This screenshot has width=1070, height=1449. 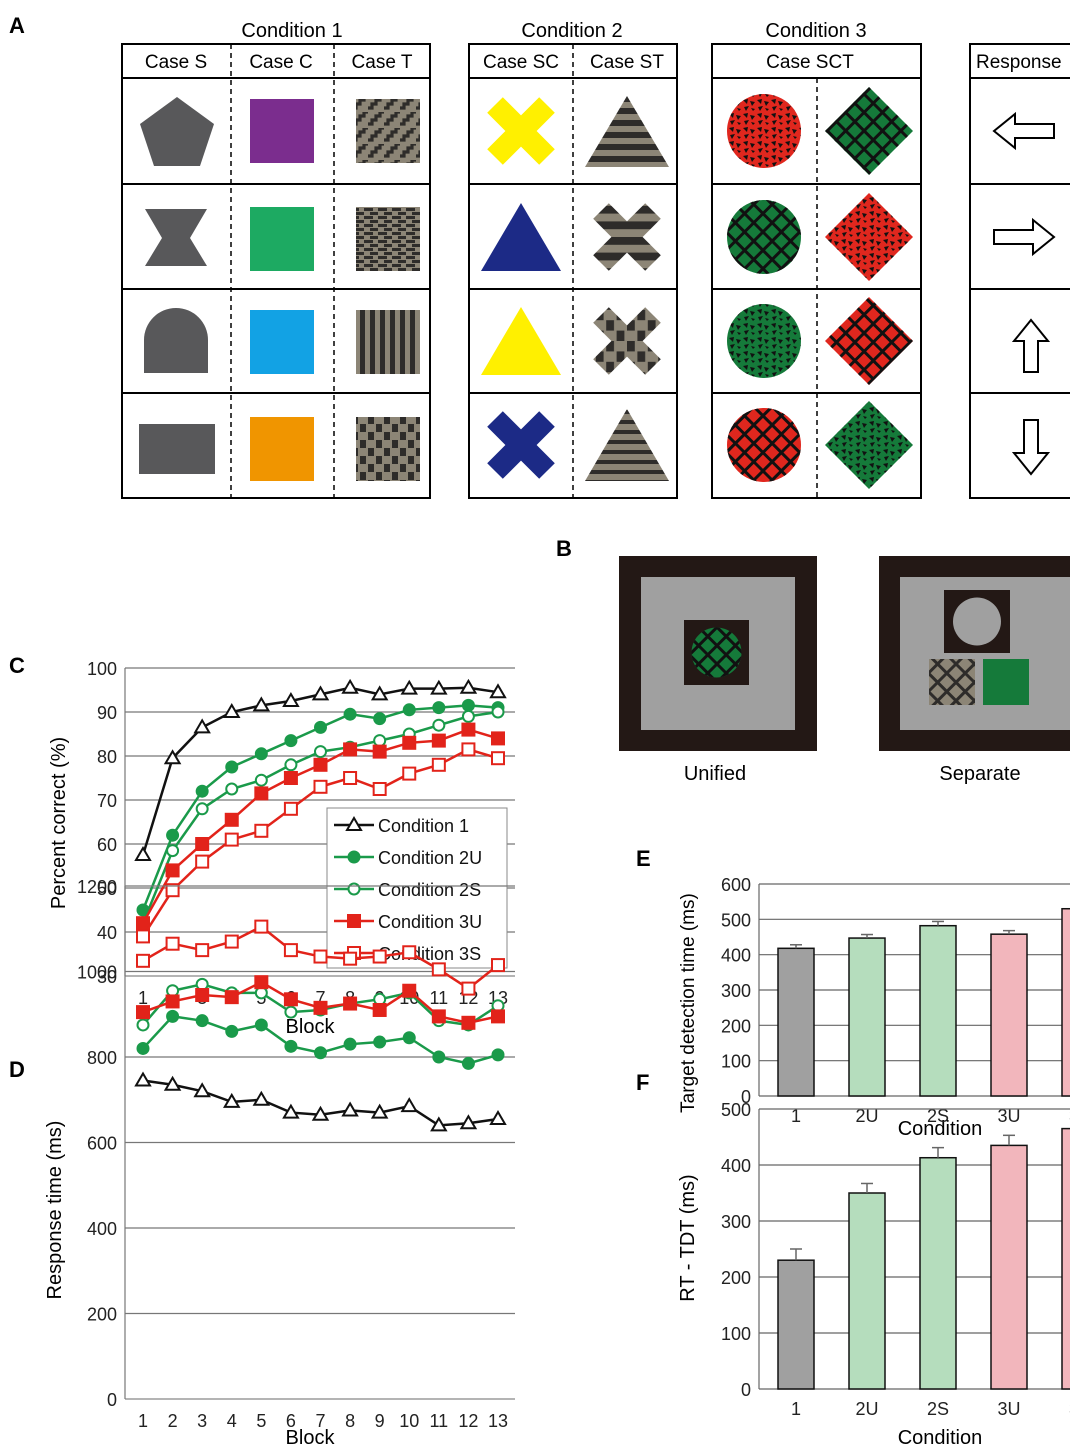 I want to click on condition-3-title: Condition 3, so click(x=815, y=31).